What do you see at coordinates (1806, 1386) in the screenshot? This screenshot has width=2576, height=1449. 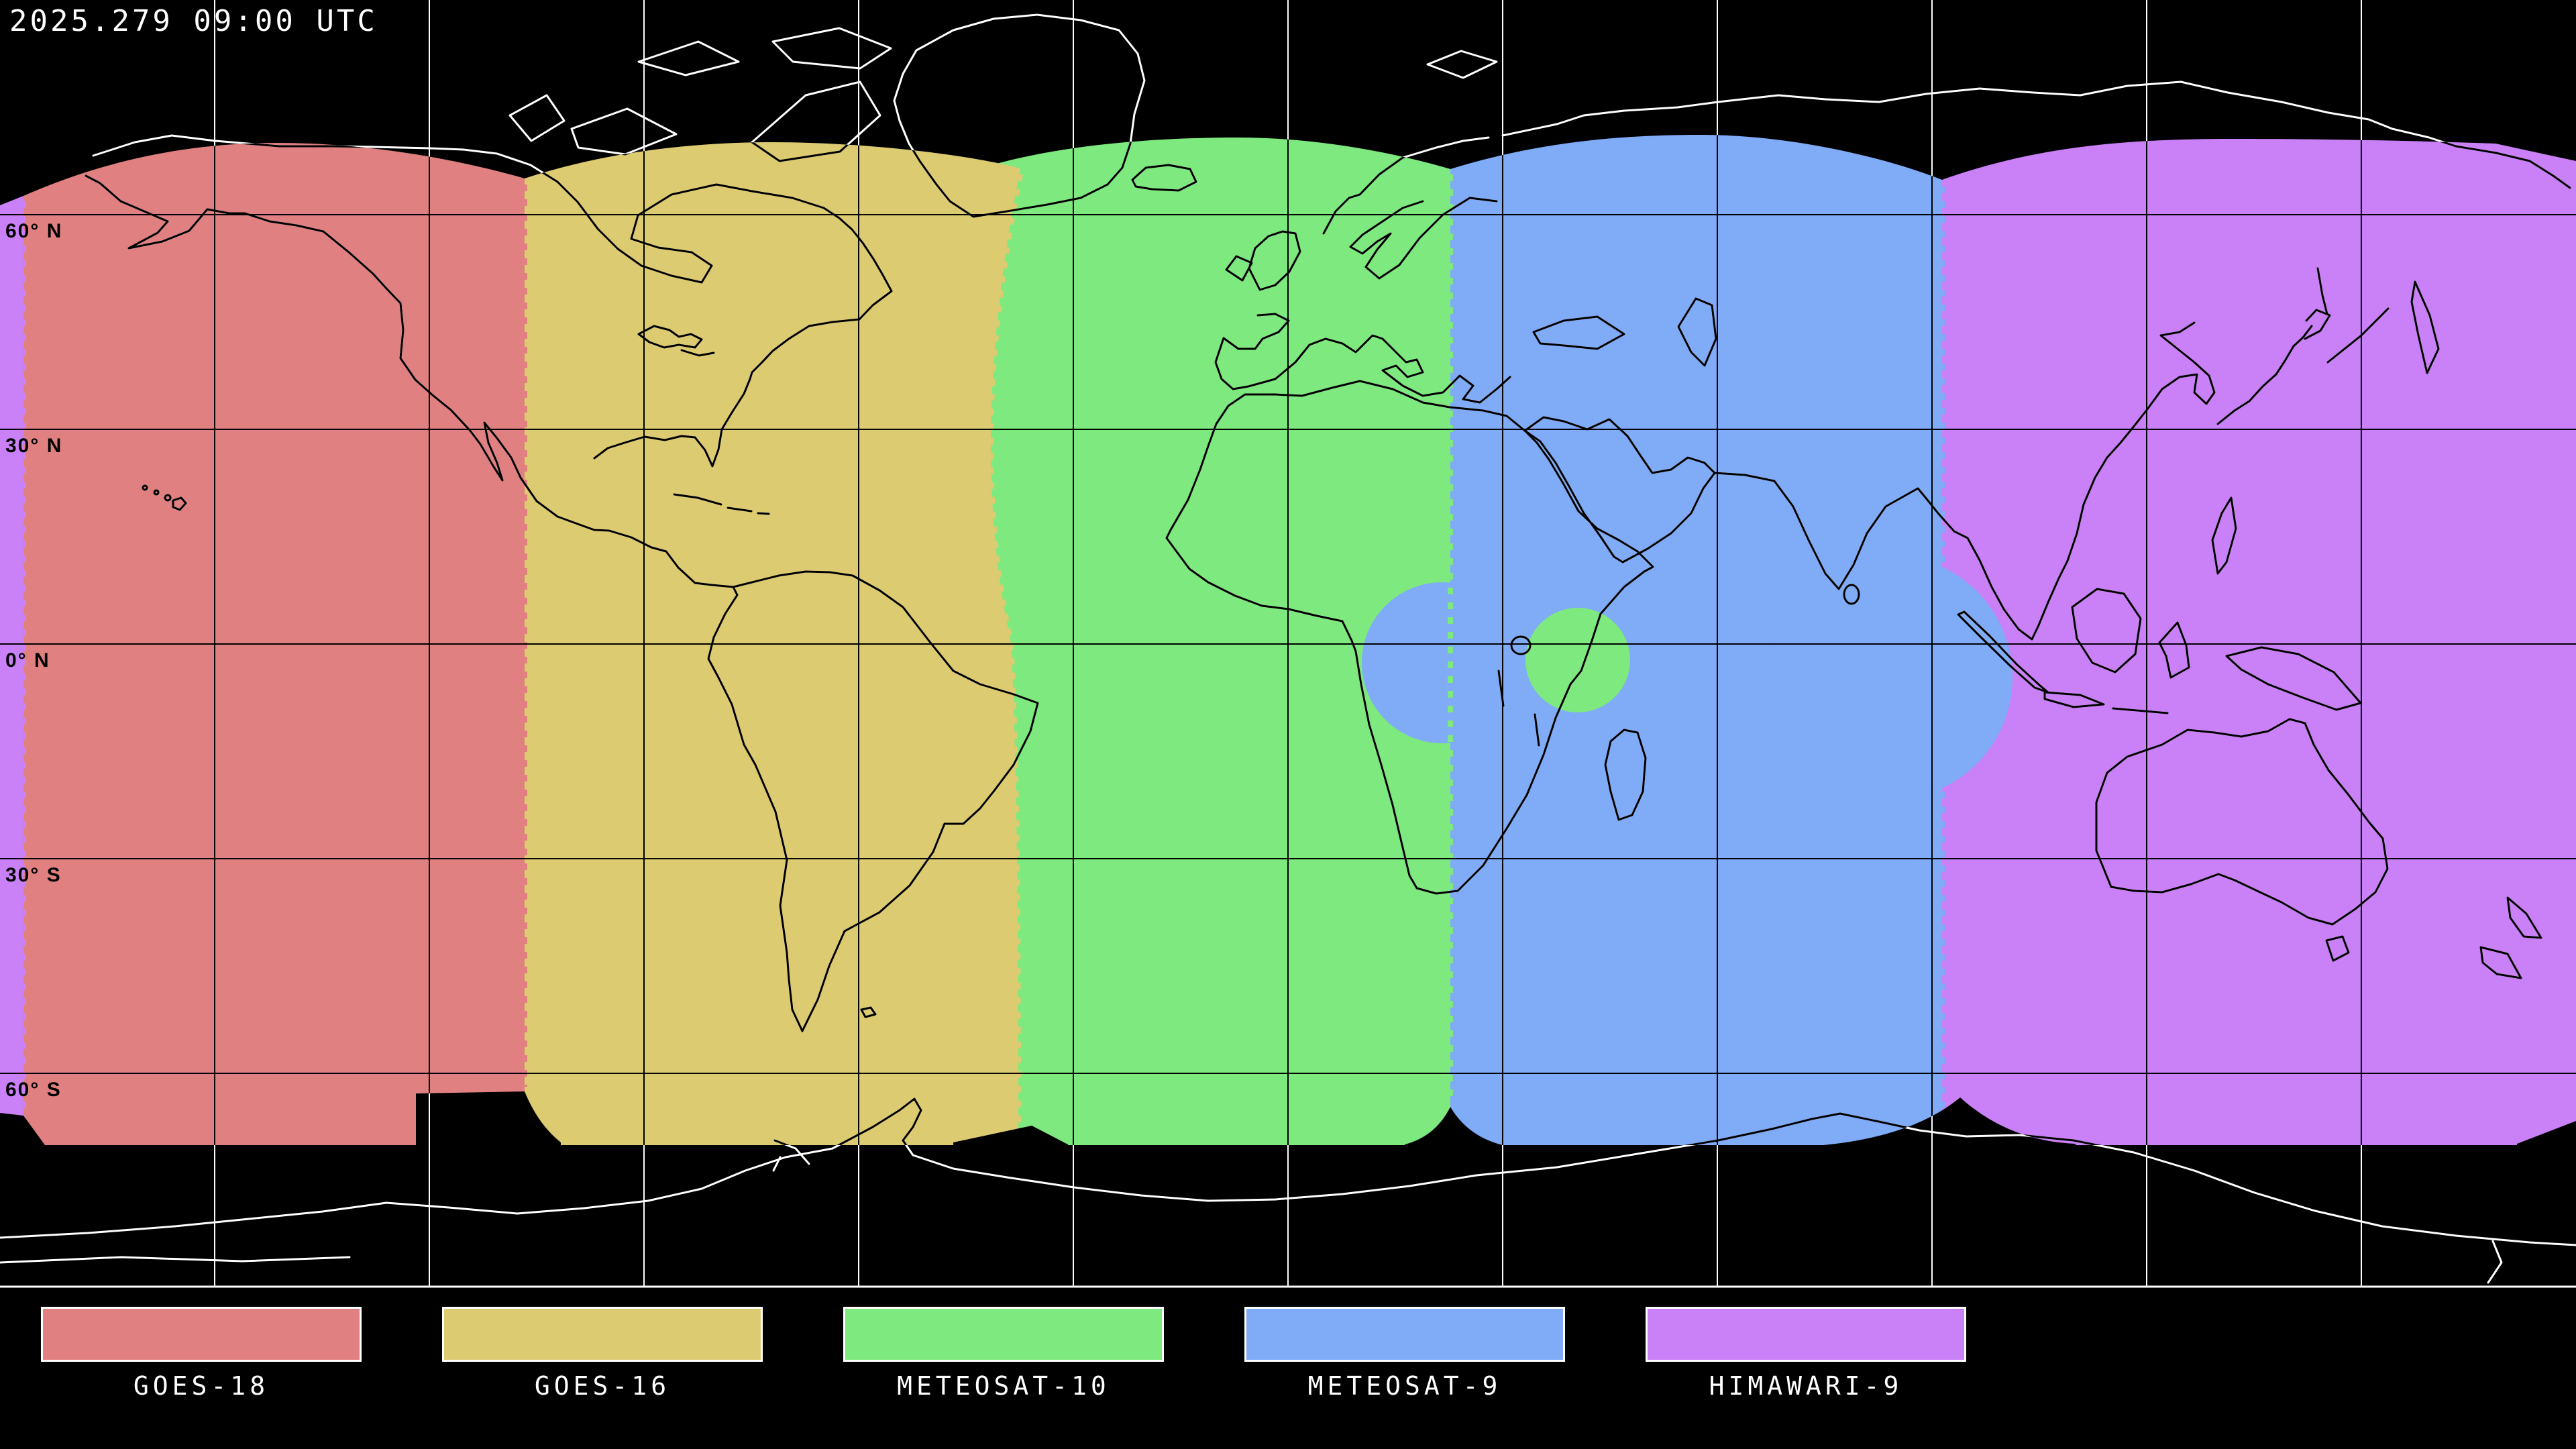 I see `legend-label-himawari-9: HIMAWARI-9` at bounding box center [1806, 1386].